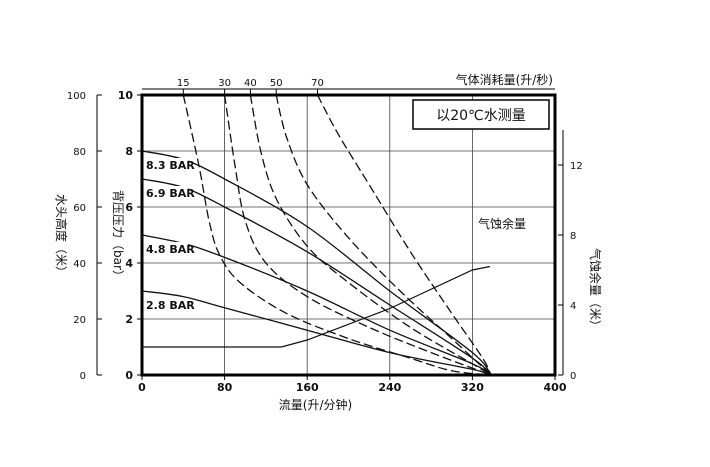  I want to click on npsh-tick-label: 12, so click(576, 166).